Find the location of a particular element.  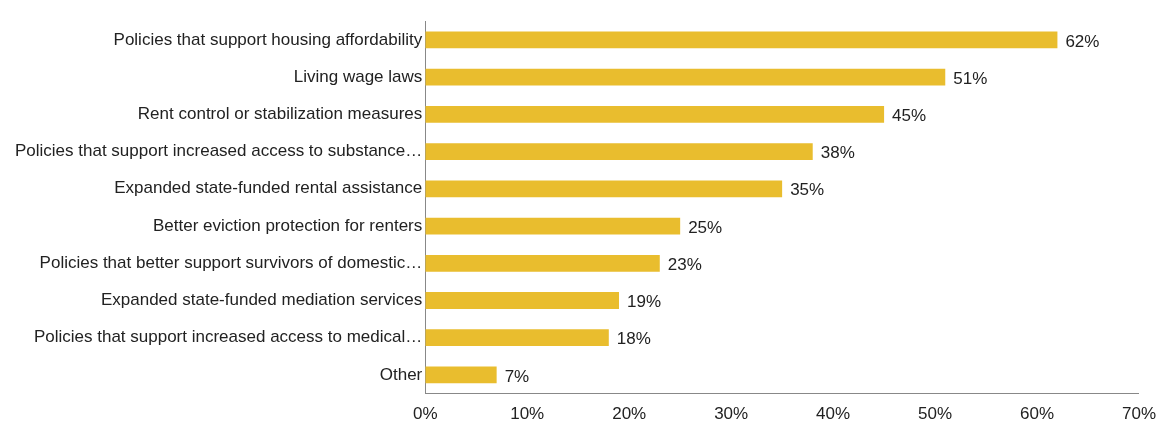

y-tick-label: Better eviction protection for renters is located at coordinates (287, 225).